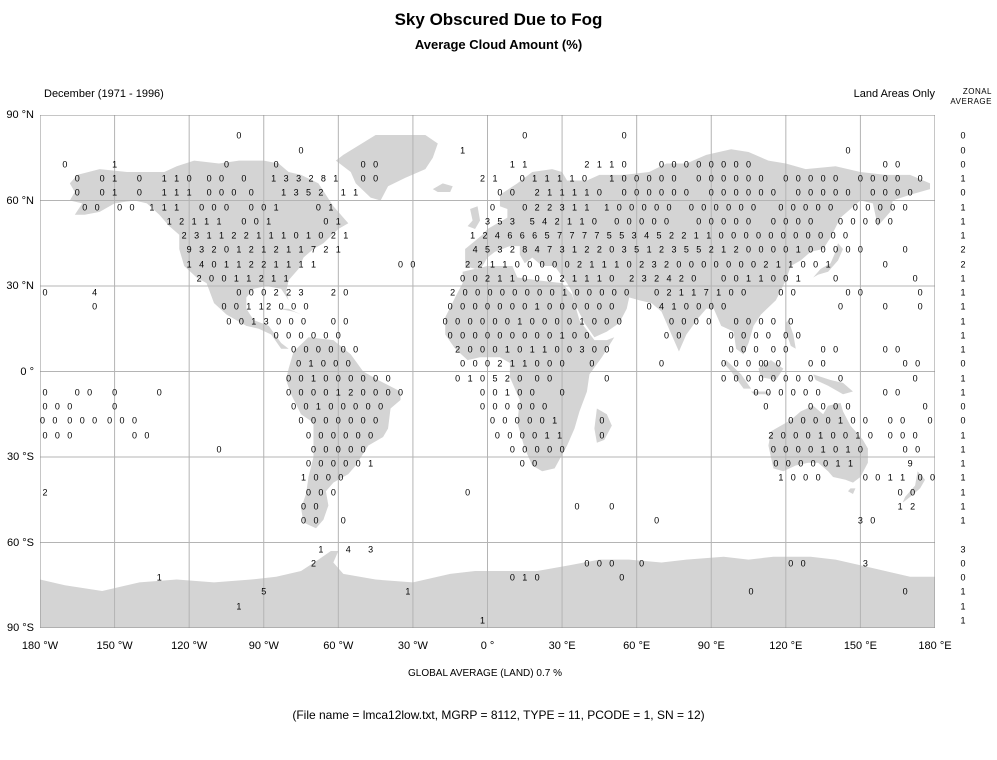 Image resolution: width=997 pixels, height=760 pixels. Describe the element at coordinates (475, 249) in the screenshot. I see `grid-cell-value: 4` at that location.